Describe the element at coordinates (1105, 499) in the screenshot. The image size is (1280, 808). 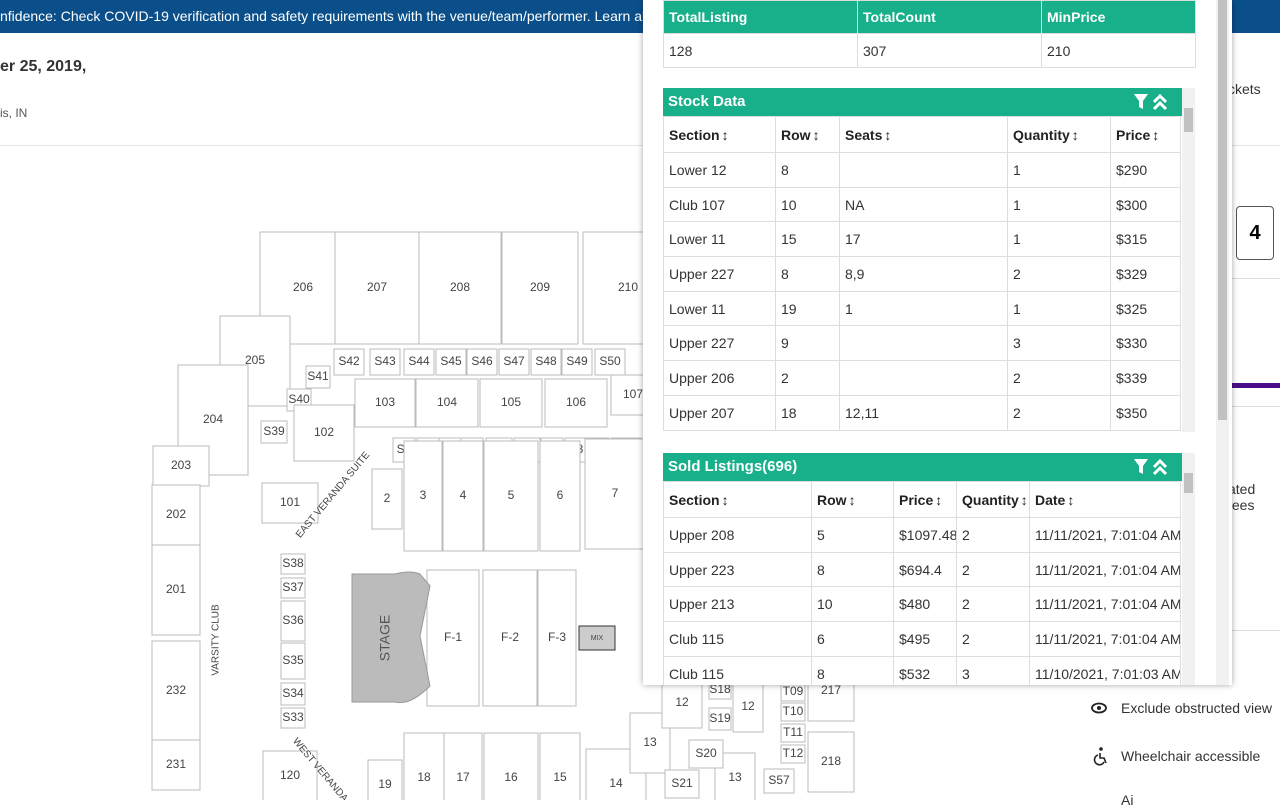
I see `column-header: Date ↕` at that location.